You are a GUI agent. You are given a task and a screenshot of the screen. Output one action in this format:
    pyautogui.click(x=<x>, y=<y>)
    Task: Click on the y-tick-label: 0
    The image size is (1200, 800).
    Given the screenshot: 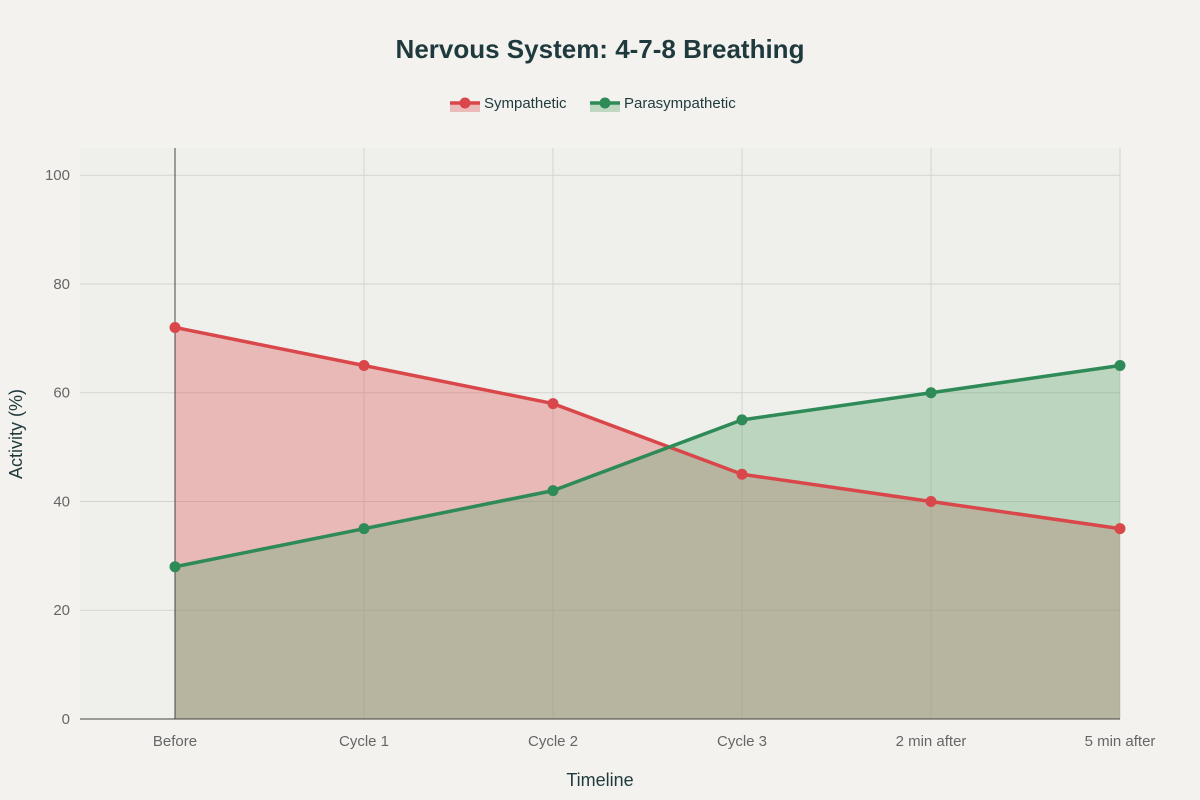 What is the action you would take?
    pyautogui.click(x=66, y=719)
    